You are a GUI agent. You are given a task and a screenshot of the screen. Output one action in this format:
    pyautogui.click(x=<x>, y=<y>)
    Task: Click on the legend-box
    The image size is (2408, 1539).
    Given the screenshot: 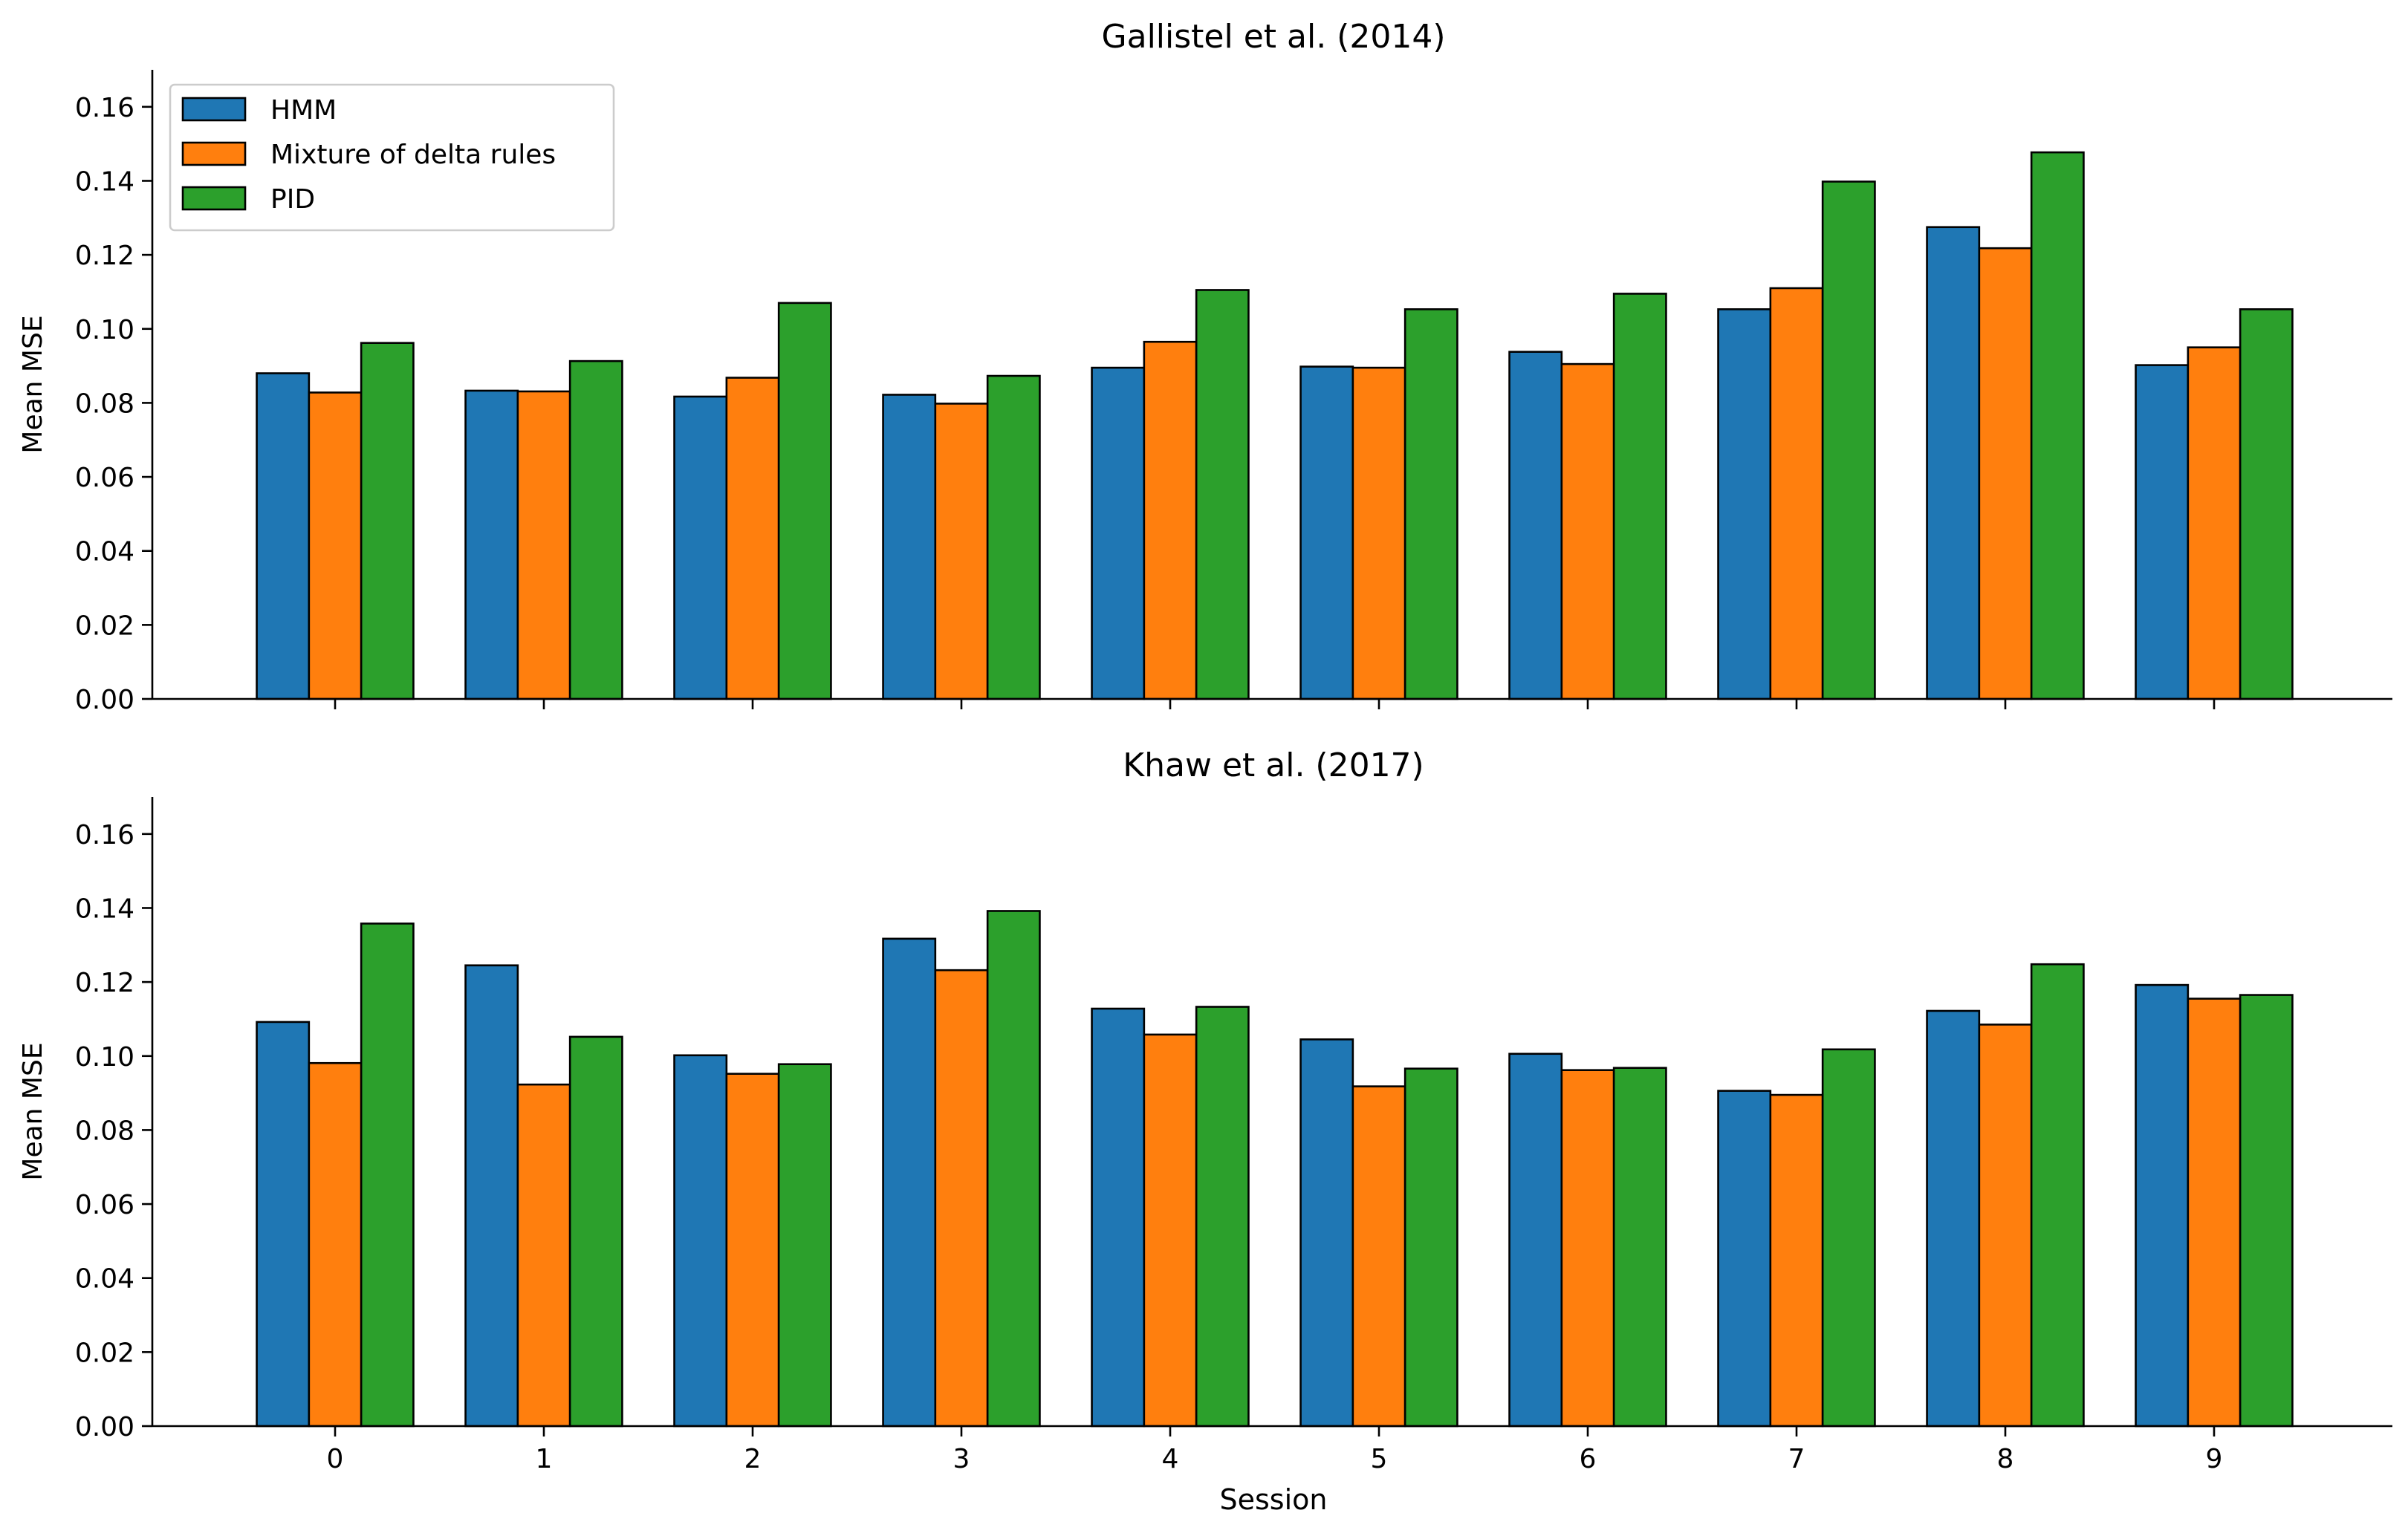 What is the action you would take?
    pyautogui.click(x=392, y=157)
    